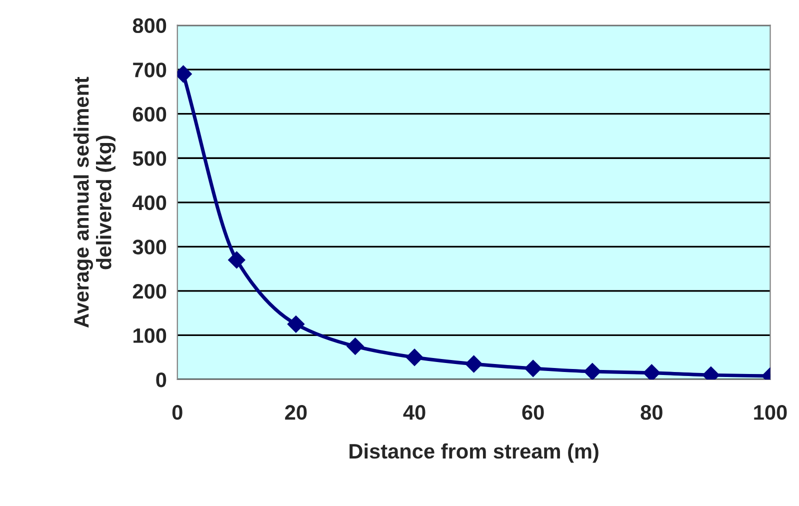  I want to click on y-tick-label: 500, so click(149, 158).